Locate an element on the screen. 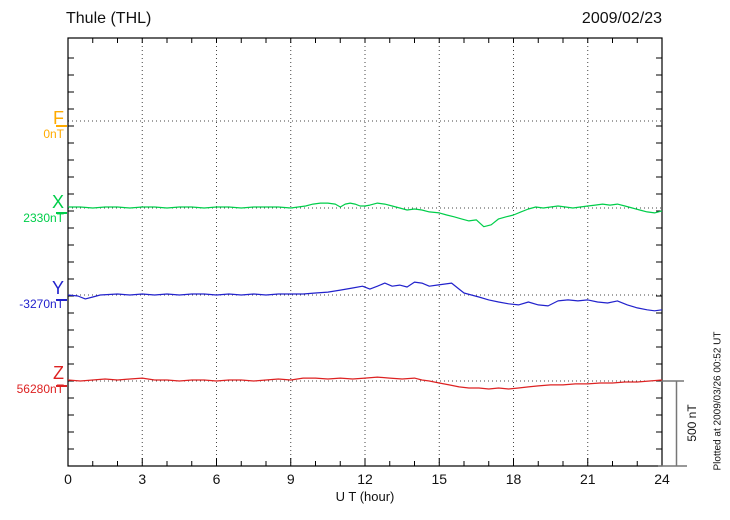 The width and height of the screenshot is (730, 520). component-baseline-x: 2330nT is located at coordinates (43, 218).